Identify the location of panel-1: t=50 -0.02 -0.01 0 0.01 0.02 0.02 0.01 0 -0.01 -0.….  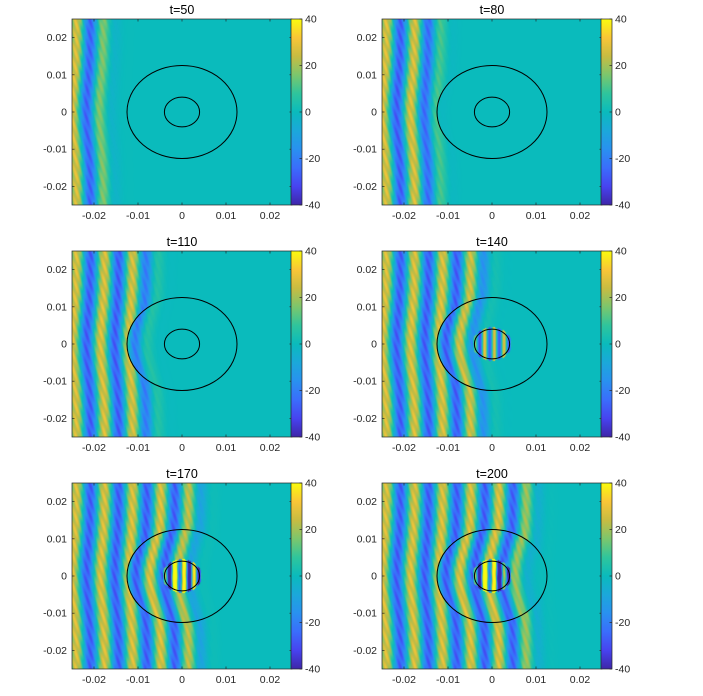
(181, 112).